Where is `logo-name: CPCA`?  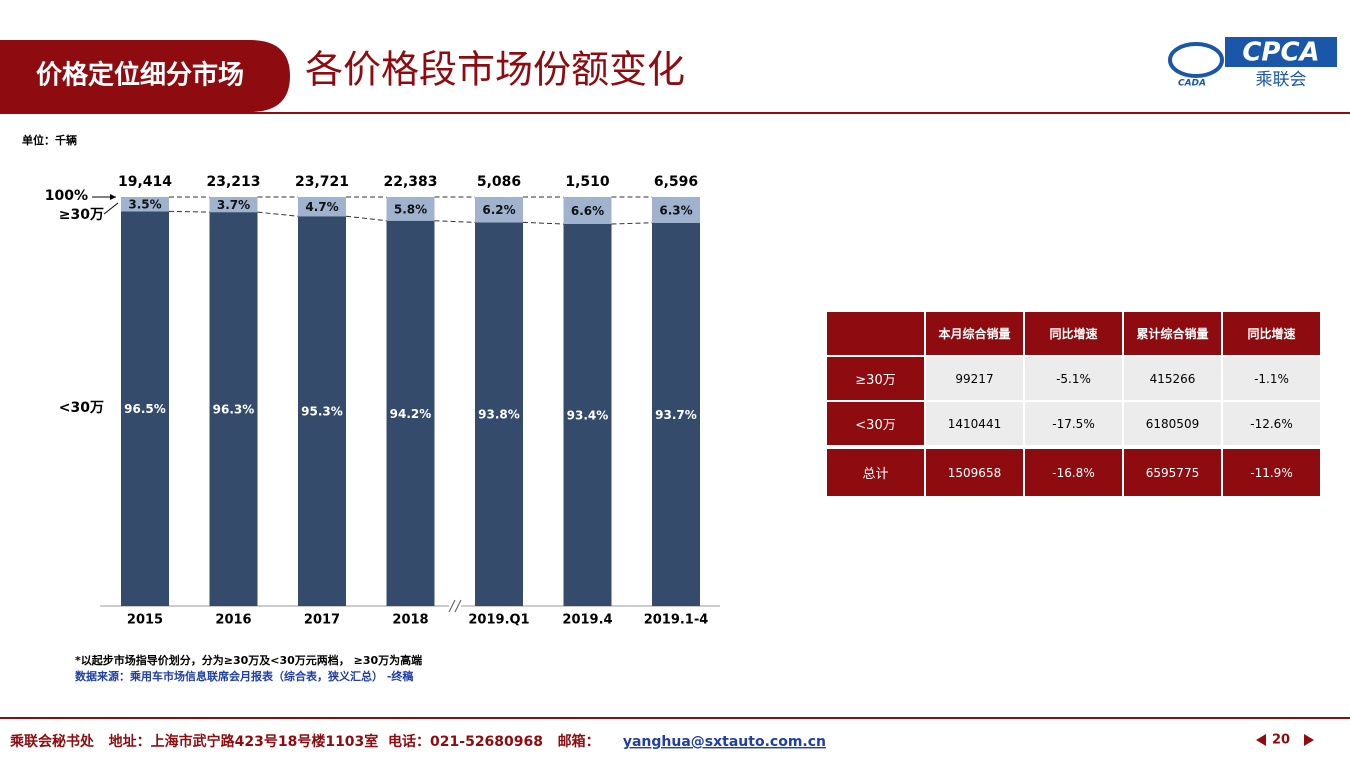 logo-name: CPCA is located at coordinates (1280, 53).